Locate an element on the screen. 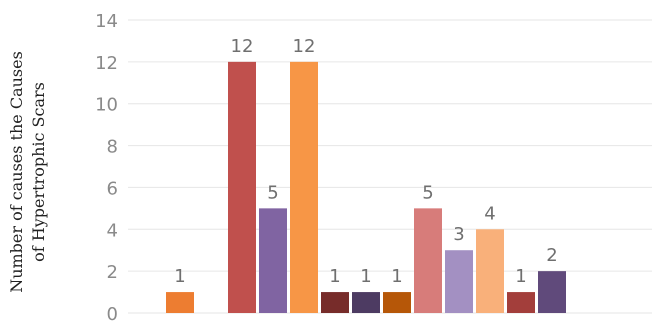 The height and width of the screenshot is (324, 652). y-axis-ticks: 0 2 4 6 8 10 12 14 is located at coordinates (106, 167).